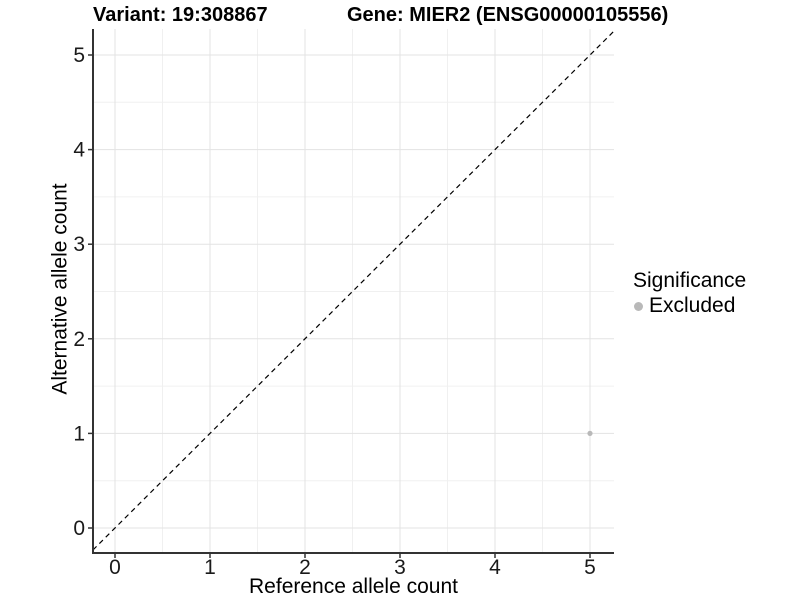  What do you see at coordinates (353, 586) in the screenshot?
I see `x-axis-title: Reference allele count` at bounding box center [353, 586].